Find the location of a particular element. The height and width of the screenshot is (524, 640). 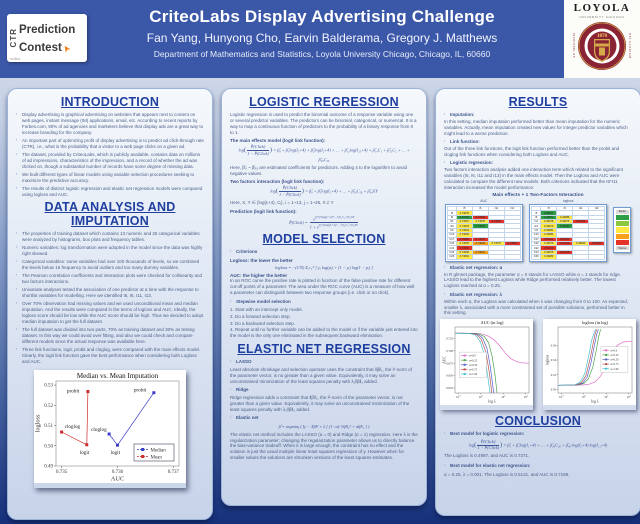

svg-text: 0.737 is located at coordinates (174, 472).